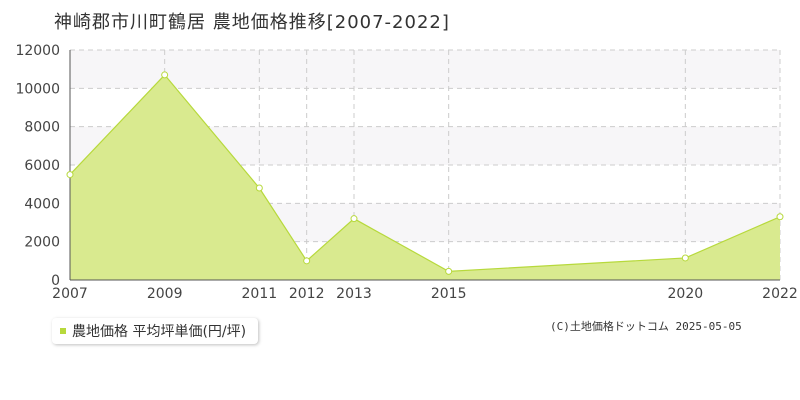 The width and height of the screenshot is (800, 400). What do you see at coordinates (260, 294) in the screenshot?
I see `x-tick-label: 2011` at bounding box center [260, 294].